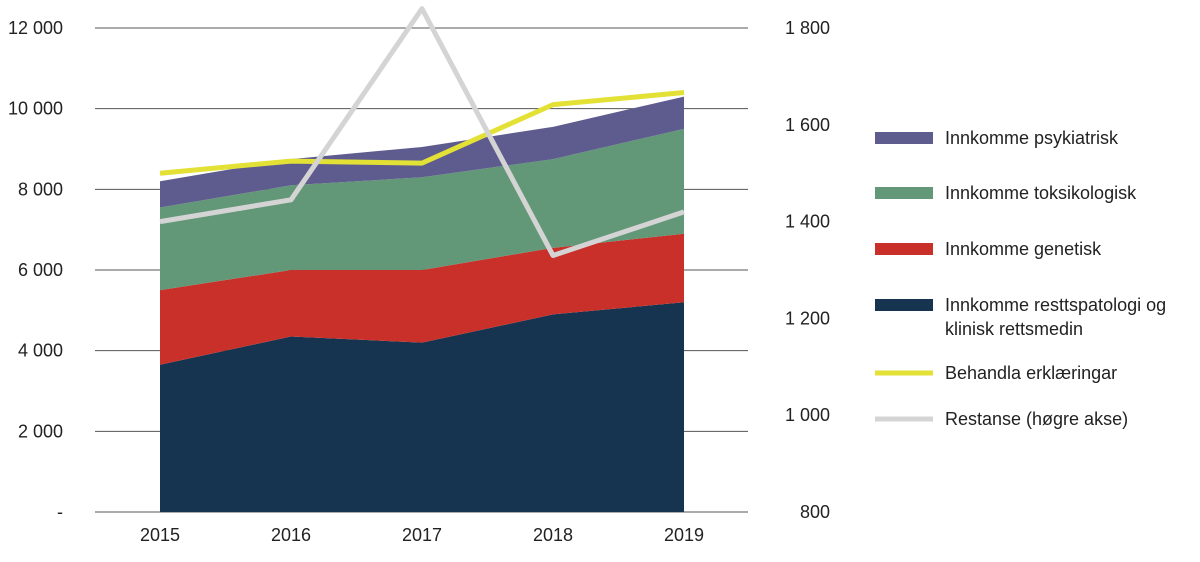 The width and height of the screenshot is (1200, 562). What do you see at coordinates (422, 299) in the screenshot?
I see `area-innkomme-genetisk` at bounding box center [422, 299].